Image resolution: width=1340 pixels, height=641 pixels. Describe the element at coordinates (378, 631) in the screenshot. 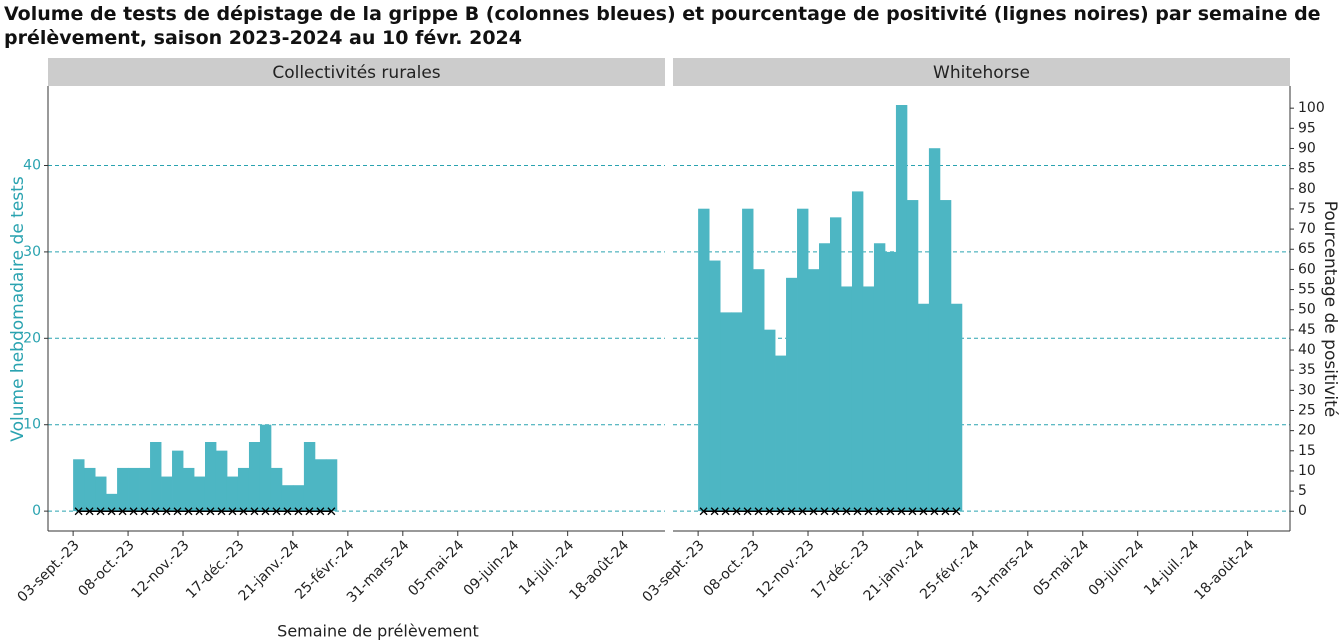

I see `x-axis-title: Semaine de prélèvement` at that location.